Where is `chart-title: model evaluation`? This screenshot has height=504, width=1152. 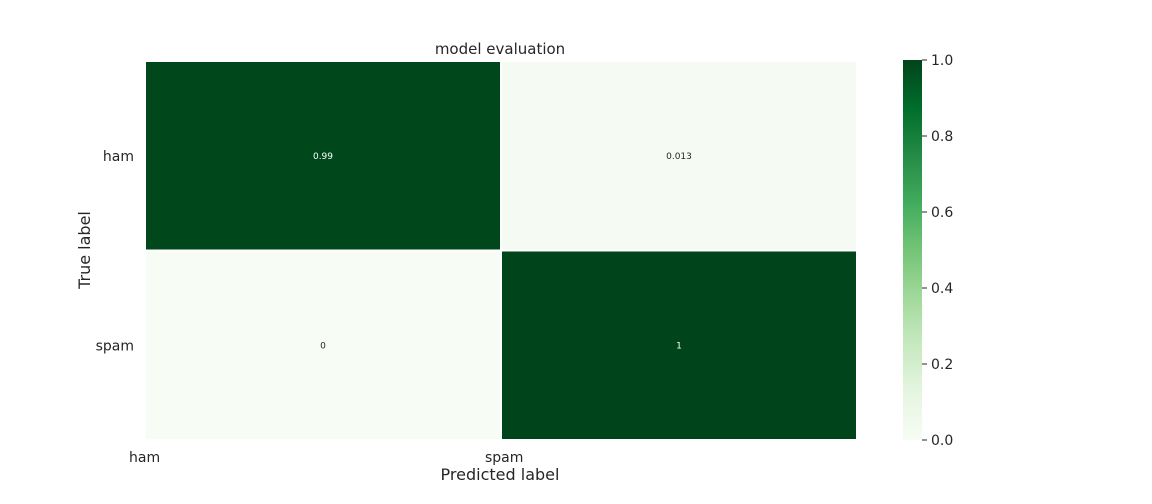 chart-title: model evaluation is located at coordinates (500, 49).